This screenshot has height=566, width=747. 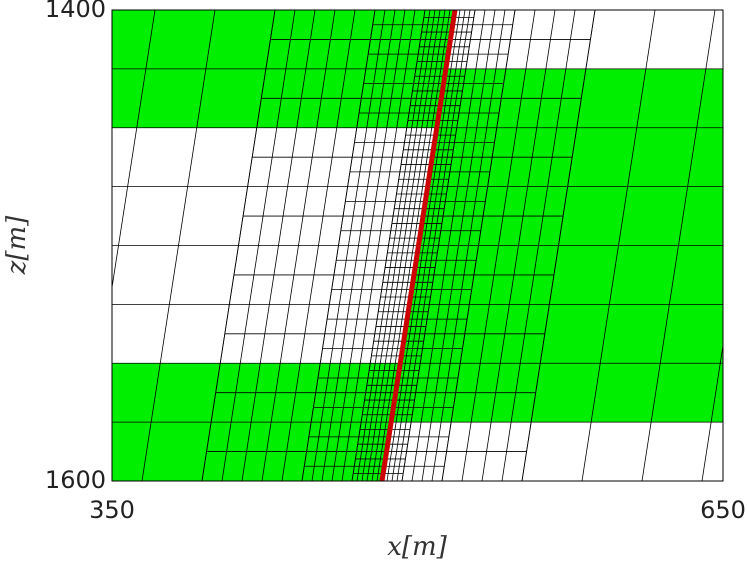 I want to click on y-tick-label: 1600, so click(x=75, y=480).